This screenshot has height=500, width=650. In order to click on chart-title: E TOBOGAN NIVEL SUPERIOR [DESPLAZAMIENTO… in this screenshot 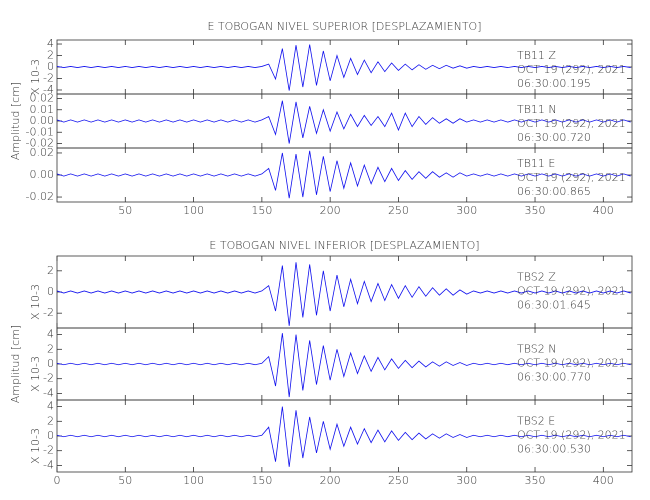, I will do `click(344, 26)`.